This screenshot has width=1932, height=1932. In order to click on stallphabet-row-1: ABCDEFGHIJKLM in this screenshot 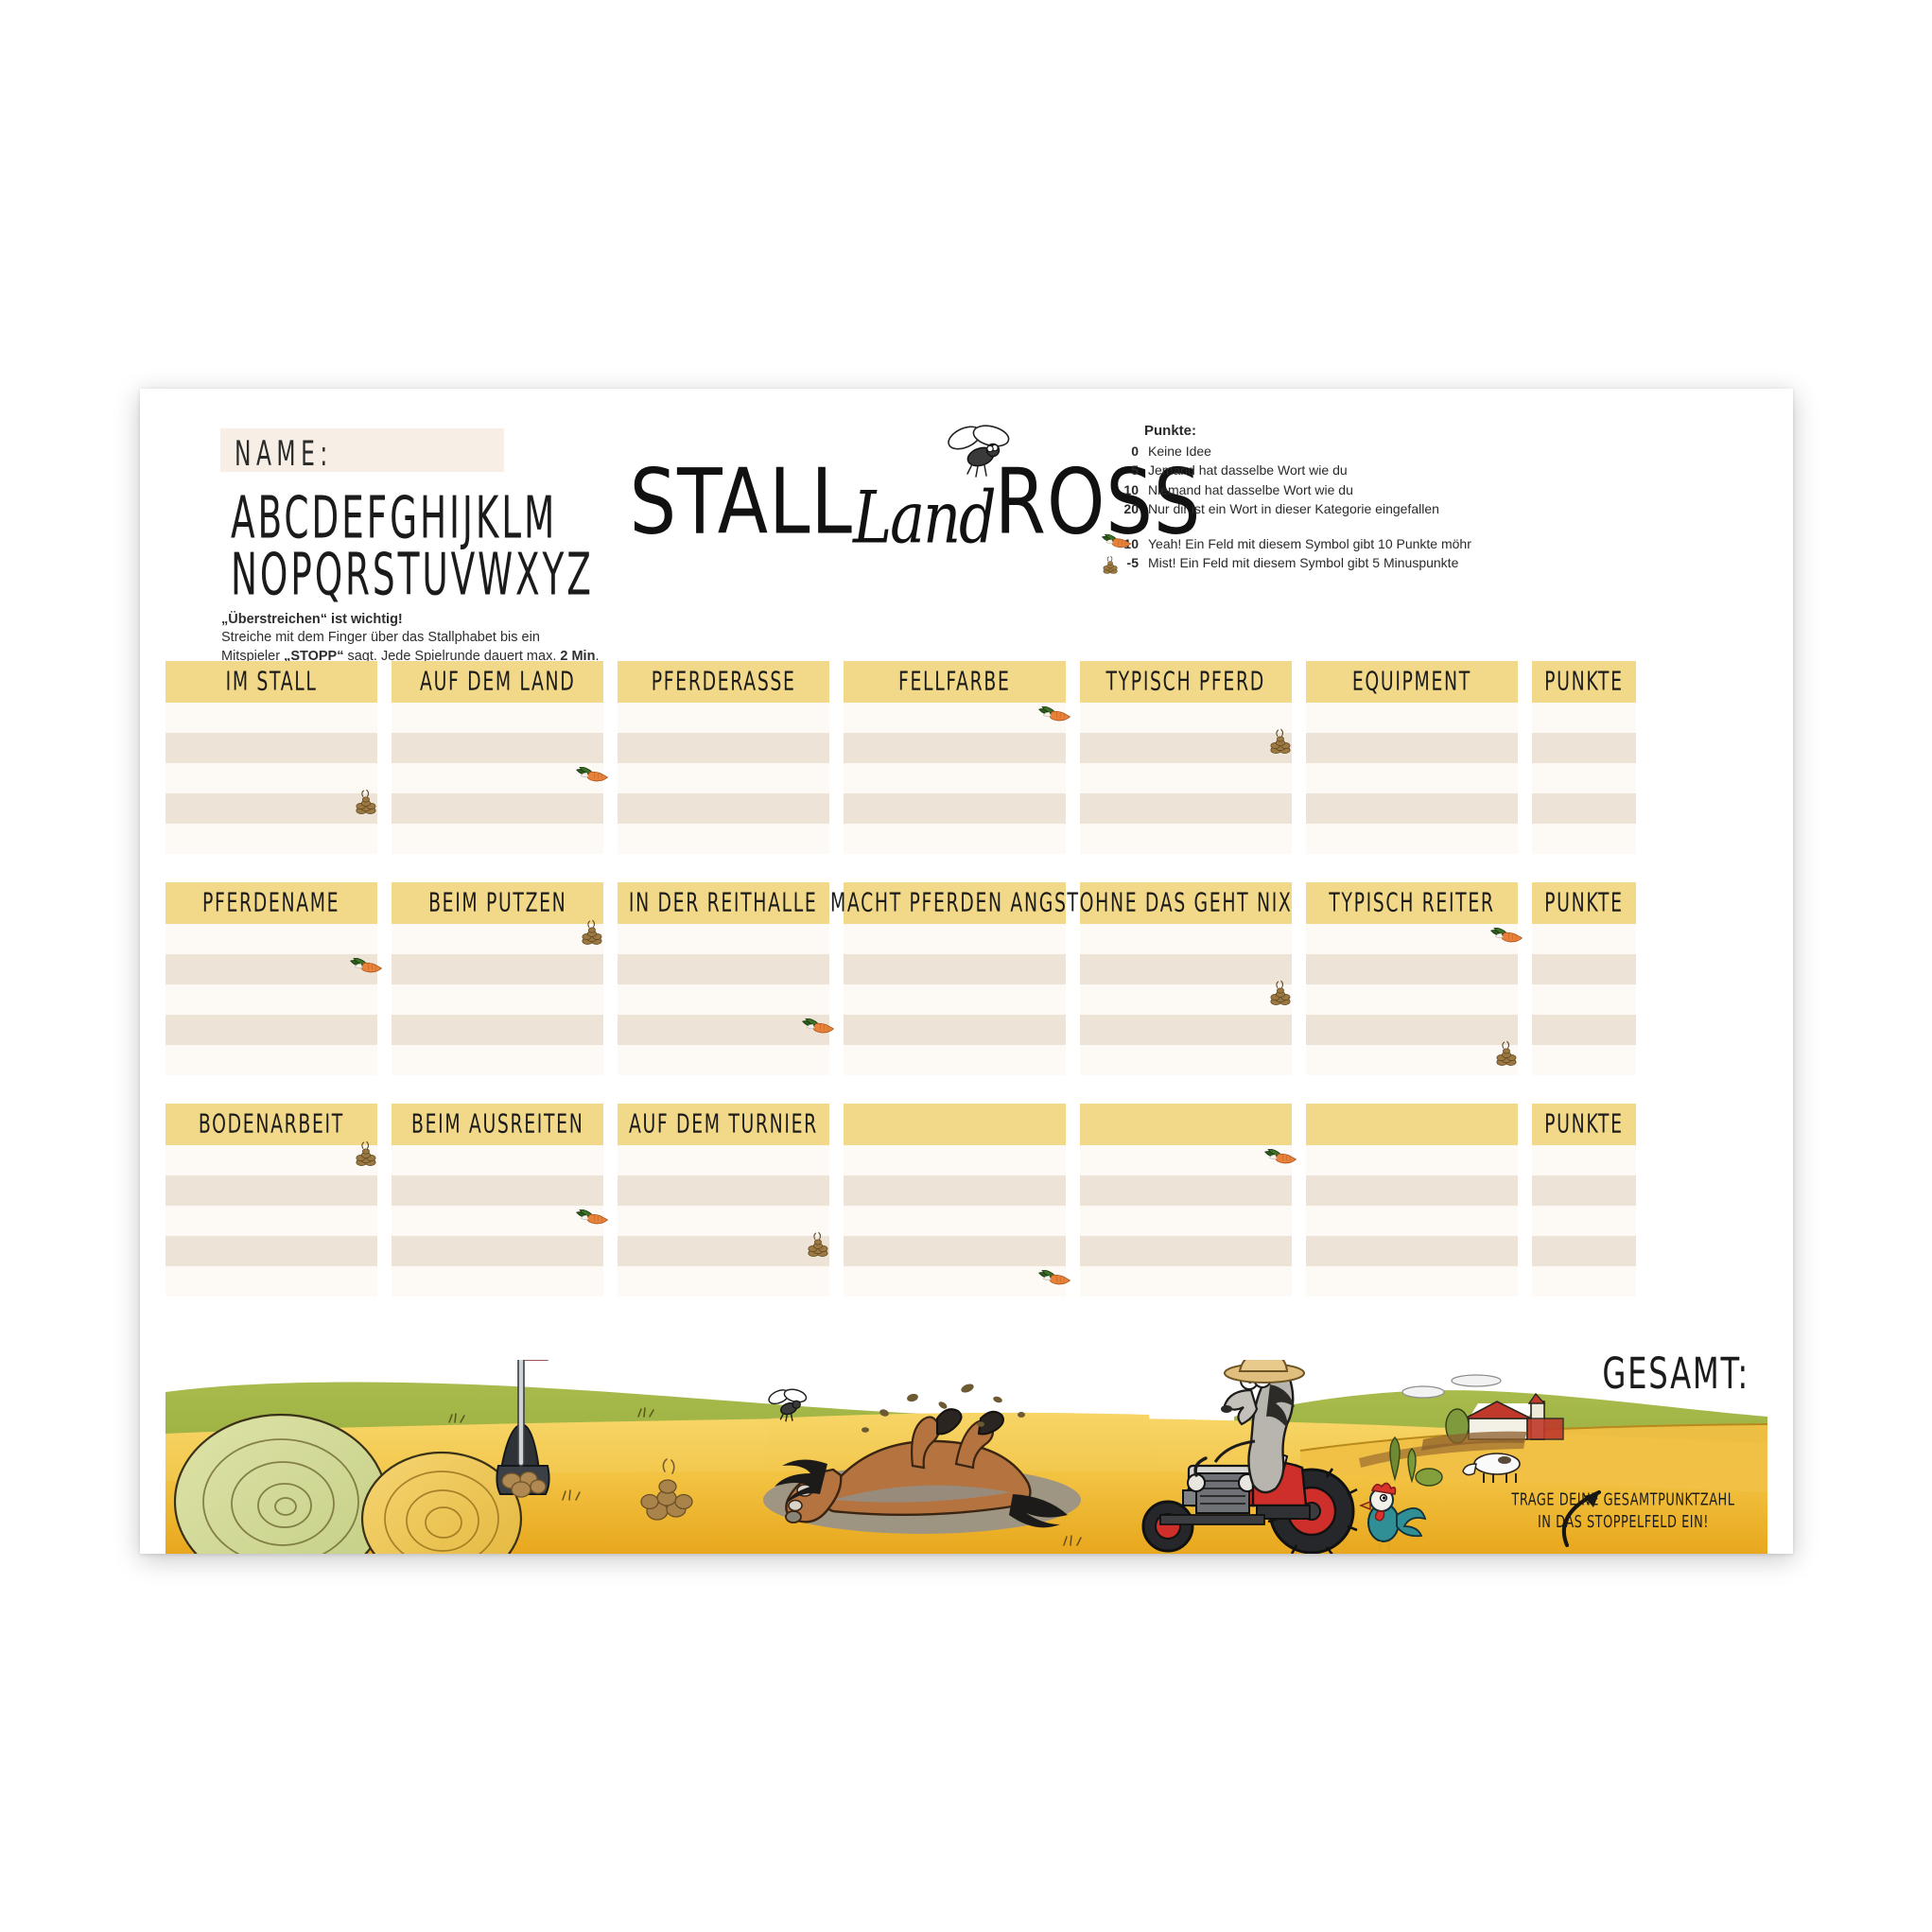, I will do `click(394, 518)`.